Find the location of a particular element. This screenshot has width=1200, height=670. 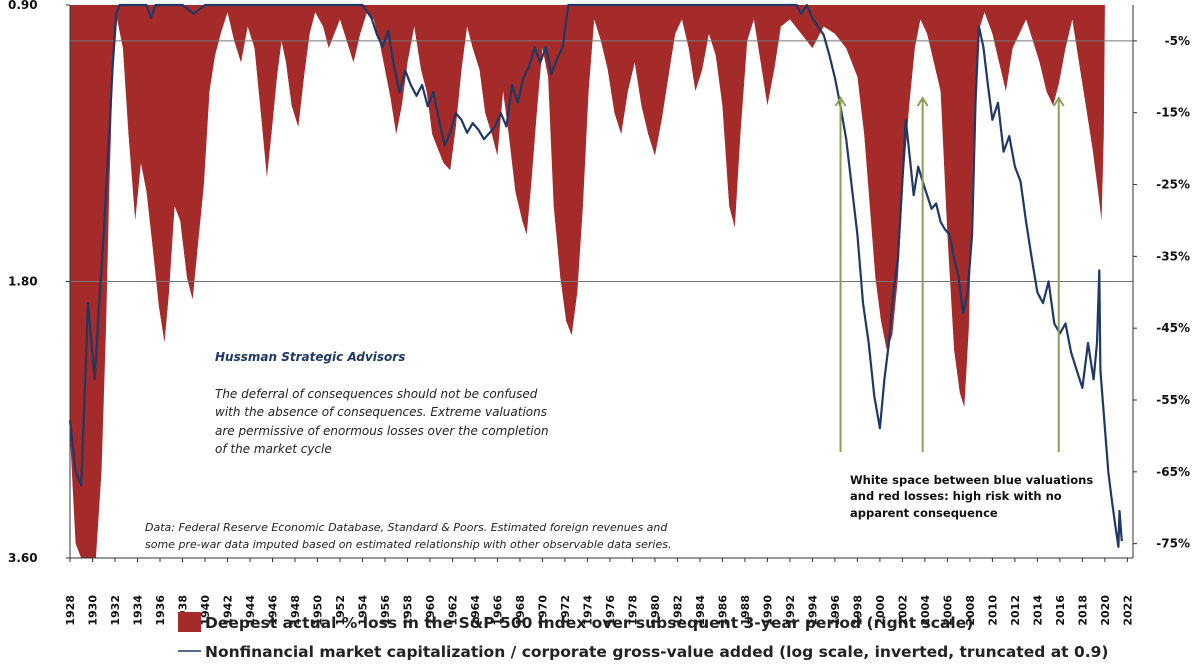

x-tick-label: 1966 is located at coordinates (497, 610).